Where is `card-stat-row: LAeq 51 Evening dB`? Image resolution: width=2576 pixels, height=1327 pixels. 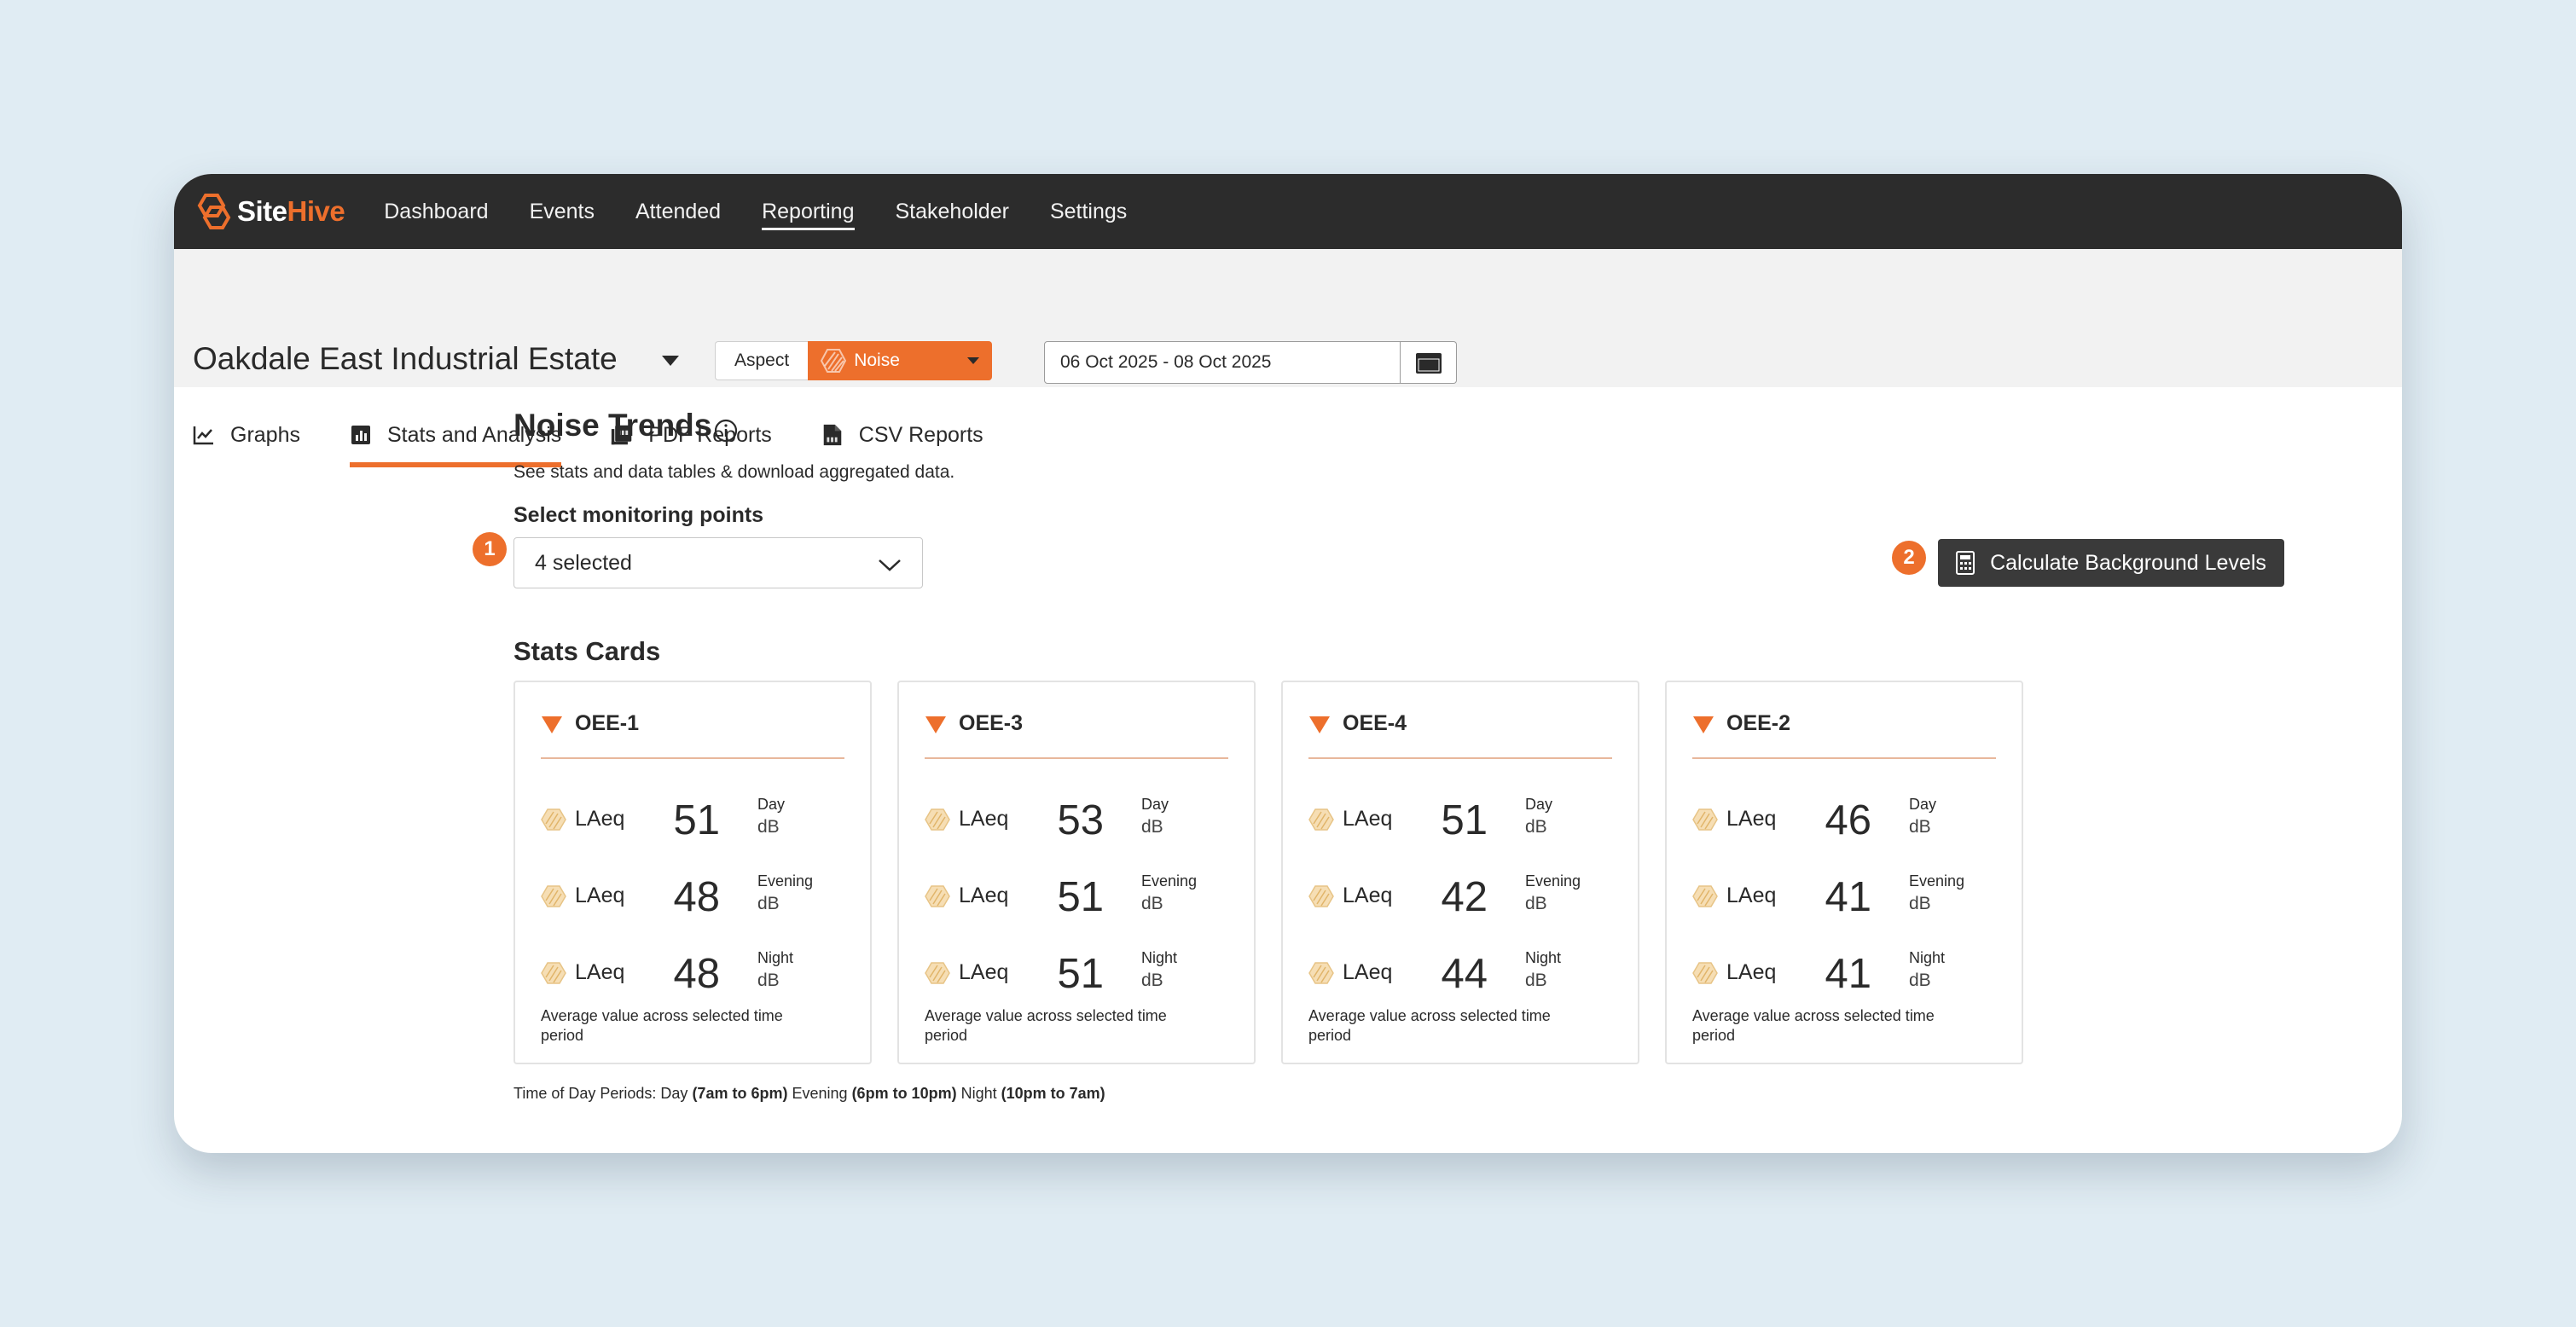
card-stat-row: LAeq 51 Evening dB is located at coordinates (1076, 895).